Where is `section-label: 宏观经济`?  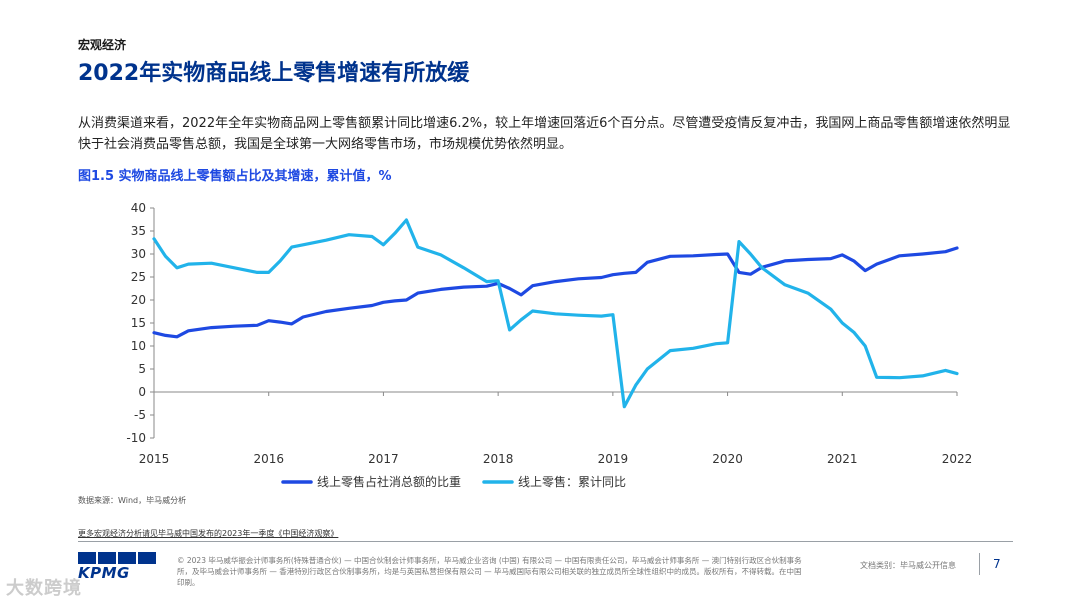 section-label: 宏观经济 is located at coordinates (102, 45).